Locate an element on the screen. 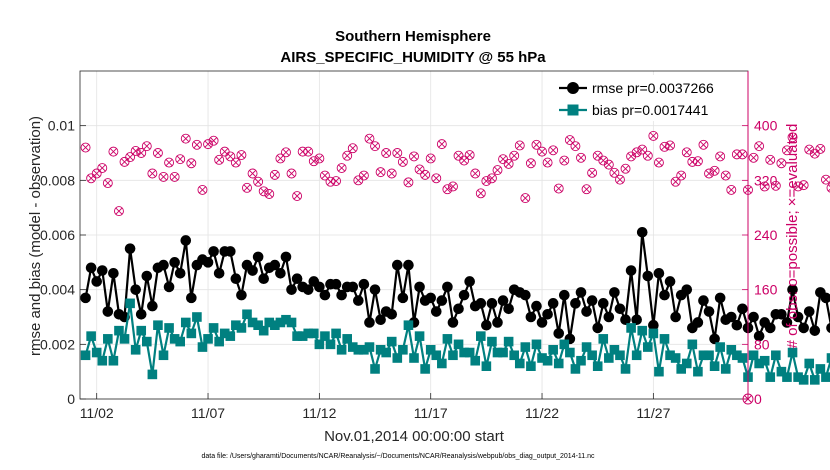 Image resolution: width=830 pixels, height=470 pixels. y-axis-label: rmse and bias (model - observation) is located at coordinates (35, 236).